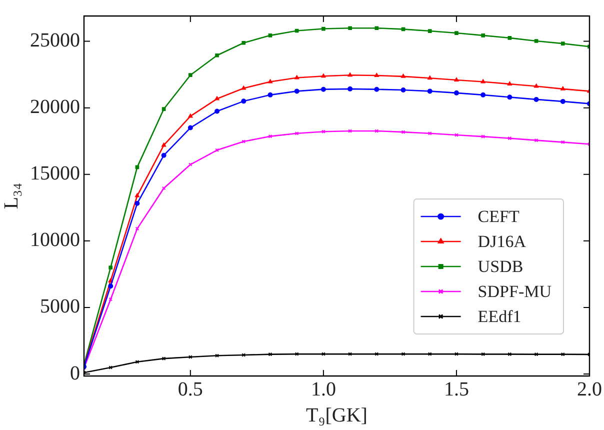 Image resolution: width=604 pixels, height=430 pixels. What do you see at coordinates (60, 307) in the screenshot?
I see `y-tick-label: 5000` at bounding box center [60, 307].